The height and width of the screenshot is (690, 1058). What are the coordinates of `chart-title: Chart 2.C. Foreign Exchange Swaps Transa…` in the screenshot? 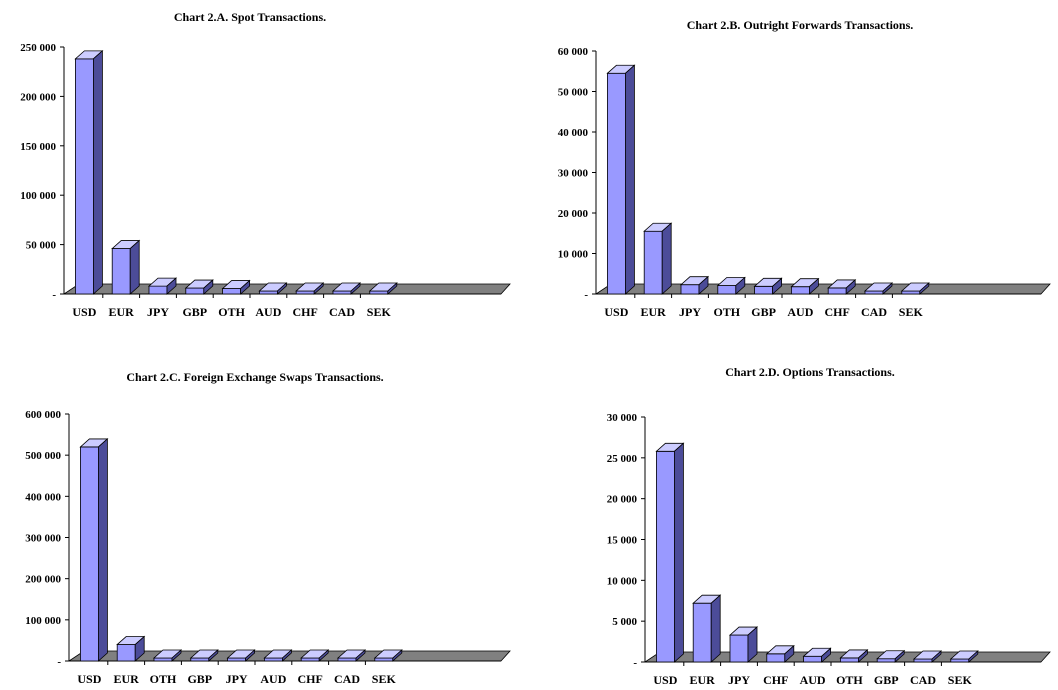 It's located at (255, 377).